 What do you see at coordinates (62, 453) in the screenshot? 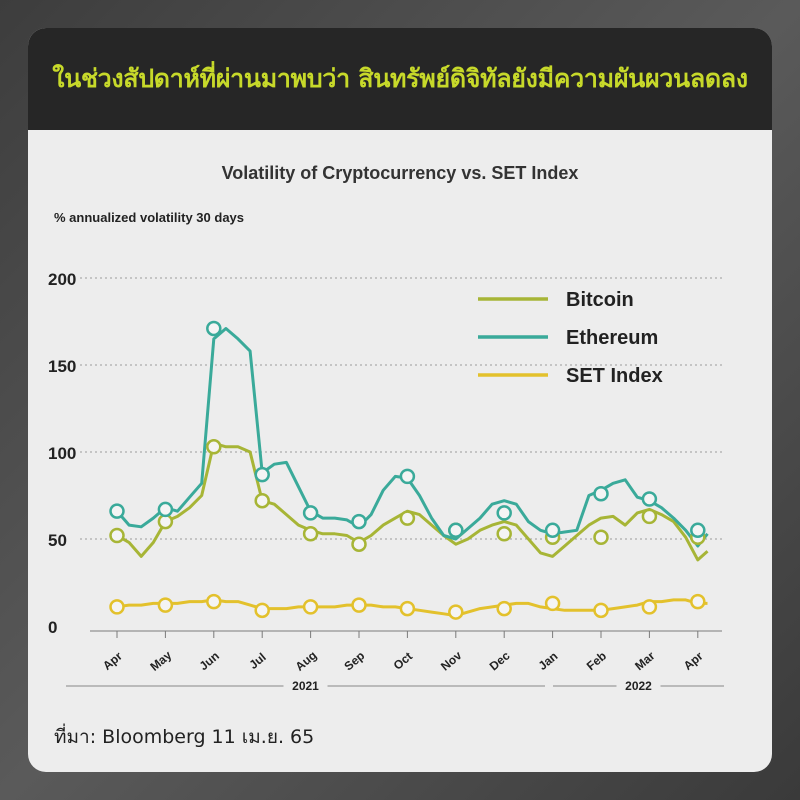
I see `y-tick-label: 100` at bounding box center [62, 453].